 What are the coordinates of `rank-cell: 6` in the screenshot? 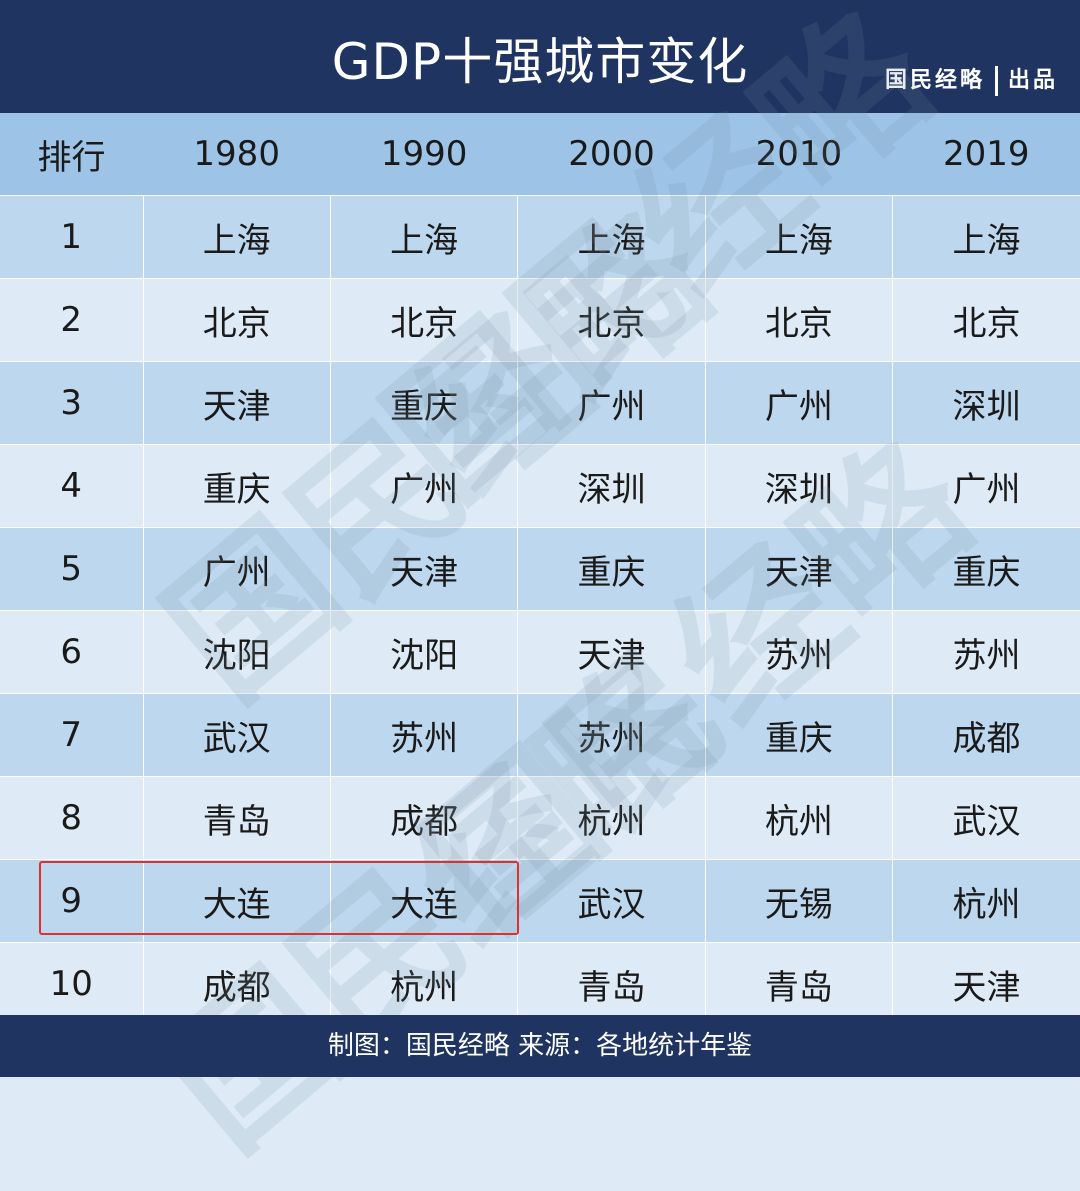 It's located at (71, 652).